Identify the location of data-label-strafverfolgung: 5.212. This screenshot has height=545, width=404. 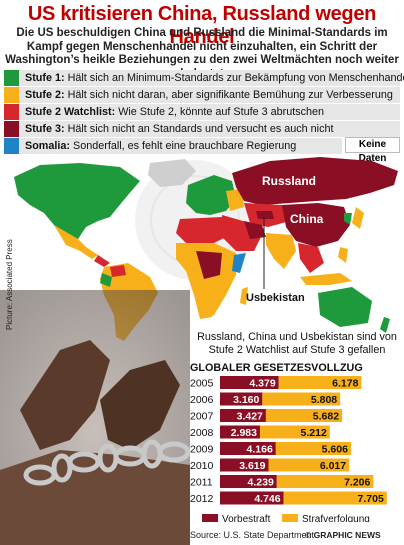
(314, 433).